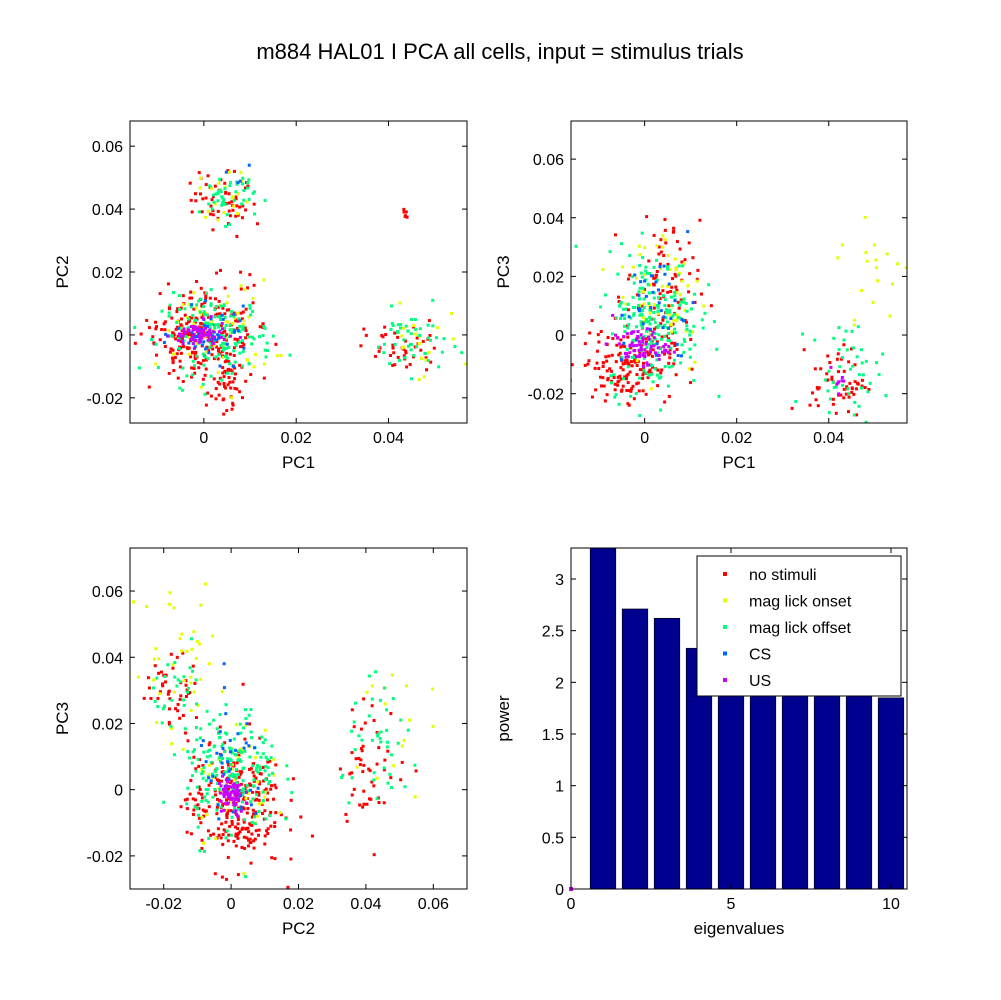 The image size is (1001, 1000). Describe the element at coordinates (783, 575) in the screenshot. I see `legend-label: no stimuli` at that location.